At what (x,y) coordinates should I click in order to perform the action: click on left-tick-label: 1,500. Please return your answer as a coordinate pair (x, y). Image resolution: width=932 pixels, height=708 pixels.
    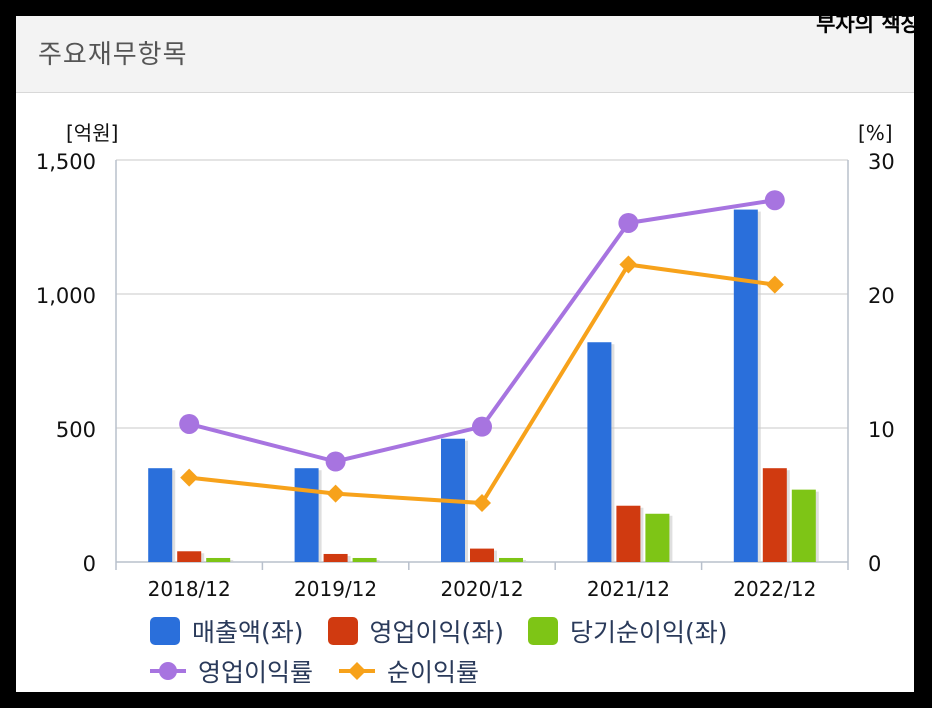
    Looking at the image, I should click on (66, 162).